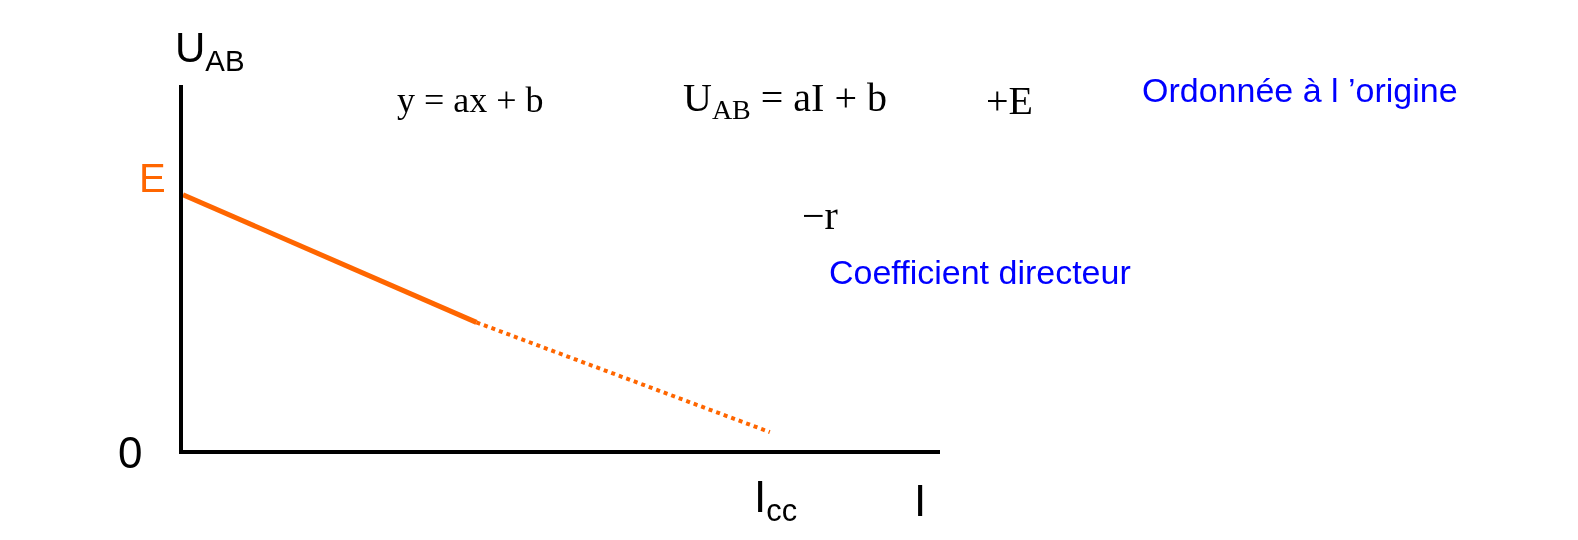 The height and width of the screenshot is (540, 1578). Describe the element at coordinates (820, 215) in the screenshot. I see `annotation: −r` at that location.